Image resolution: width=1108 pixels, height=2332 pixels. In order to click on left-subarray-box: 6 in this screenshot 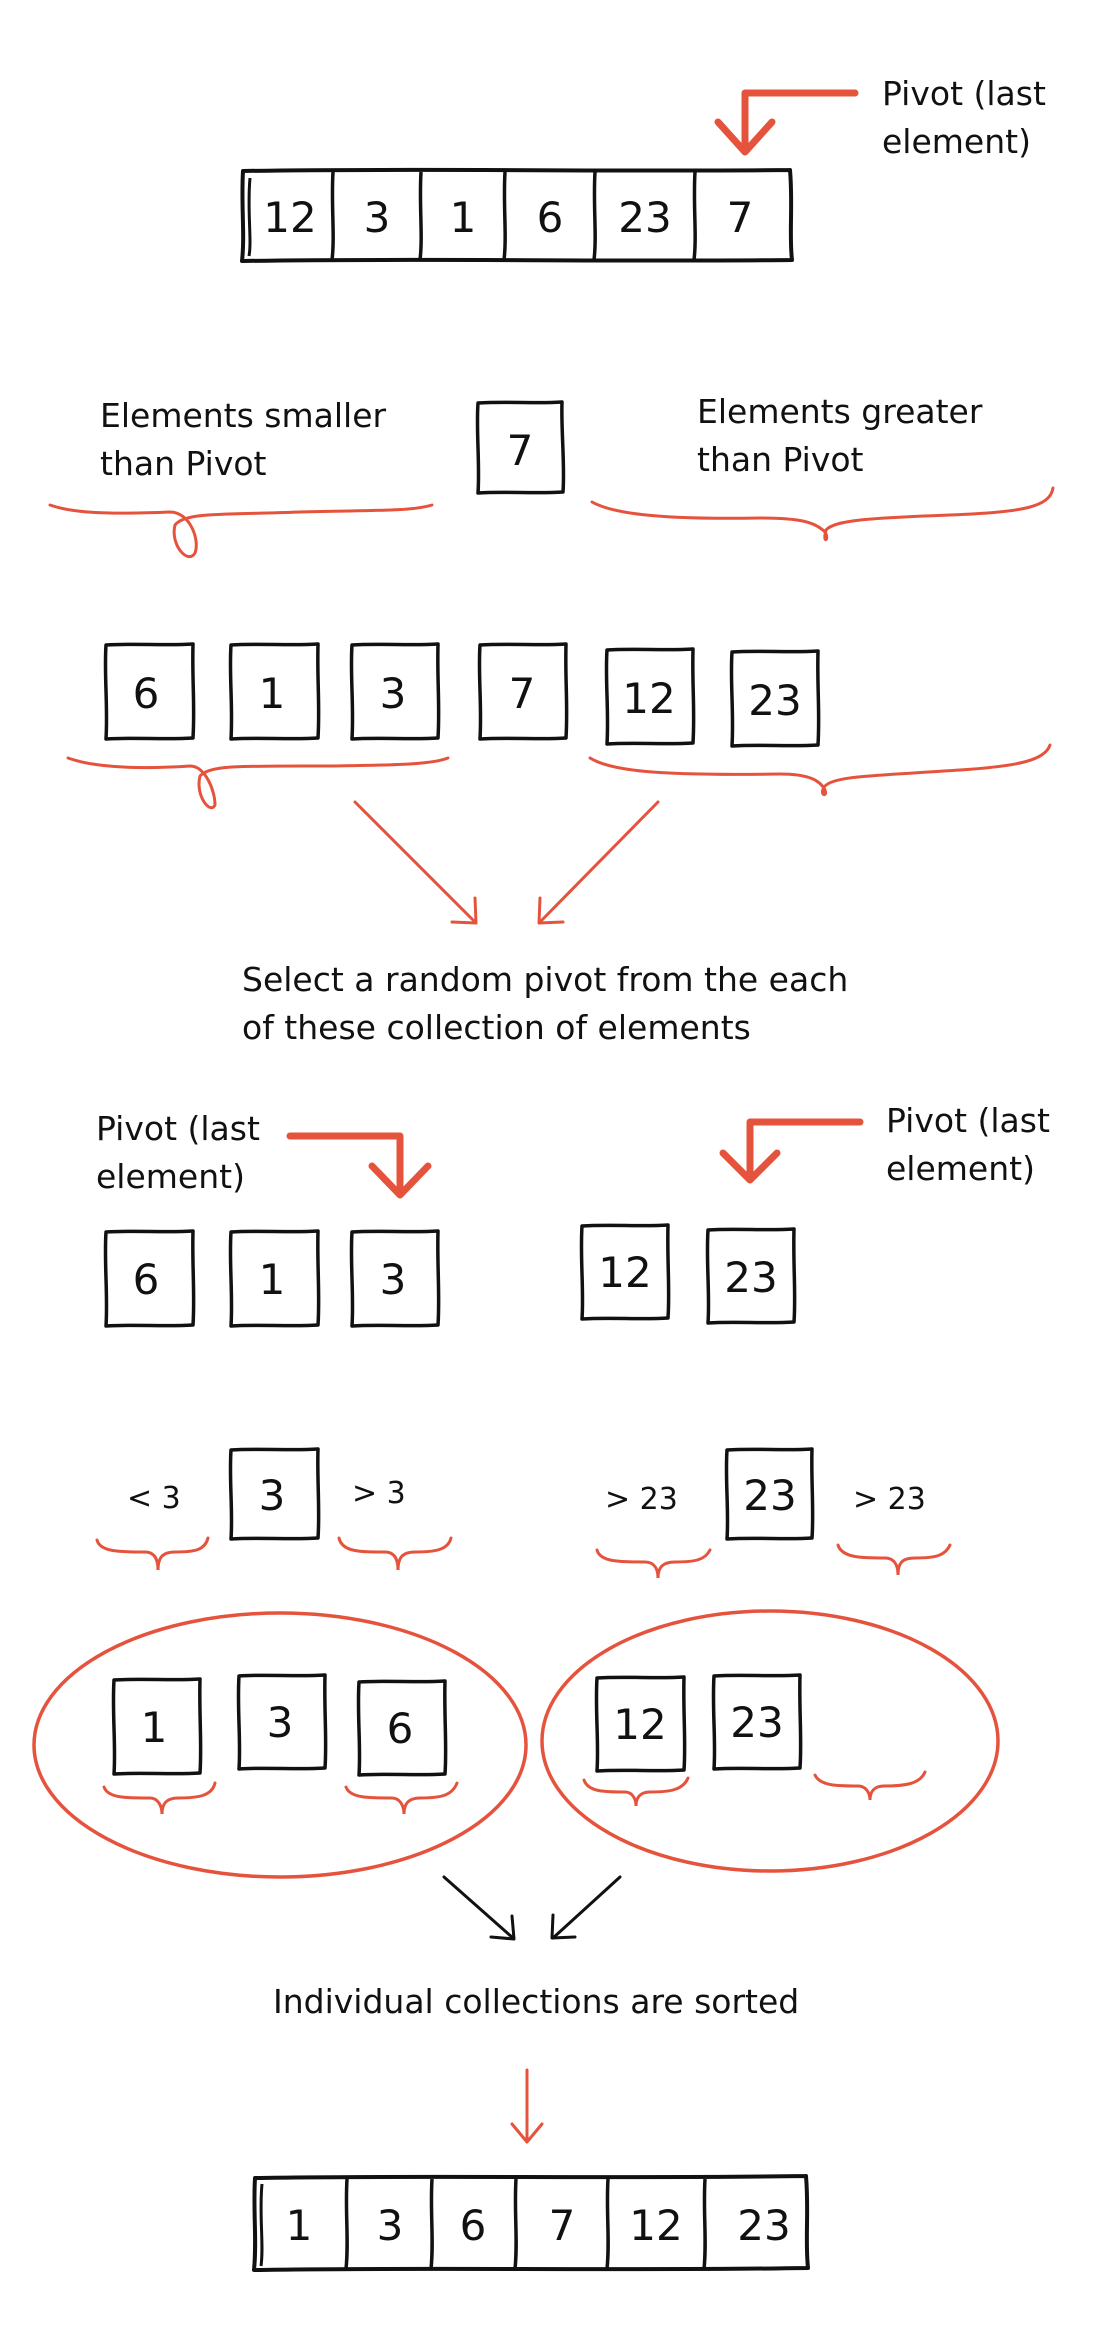, I will do `click(146, 1279)`.